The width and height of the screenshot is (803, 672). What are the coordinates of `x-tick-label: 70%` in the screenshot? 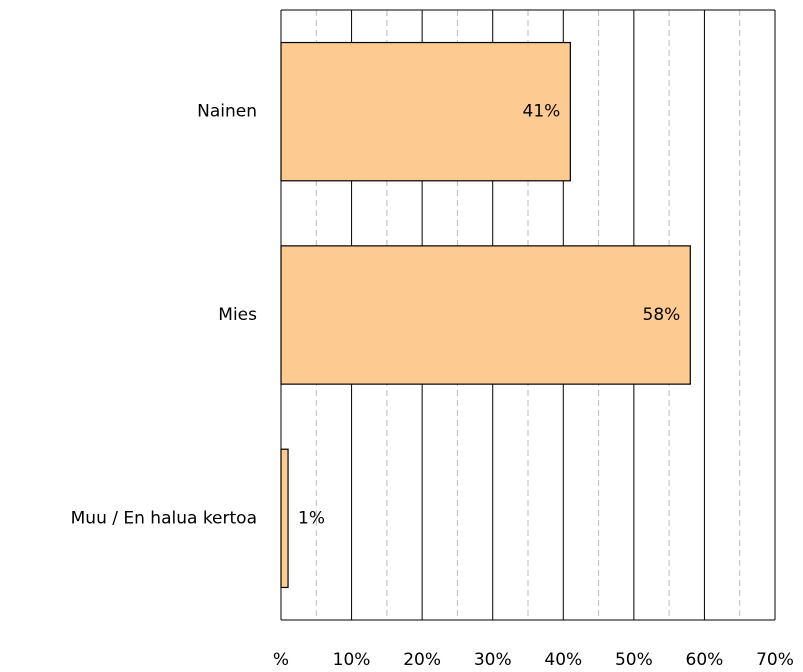 It's located at (775, 660).